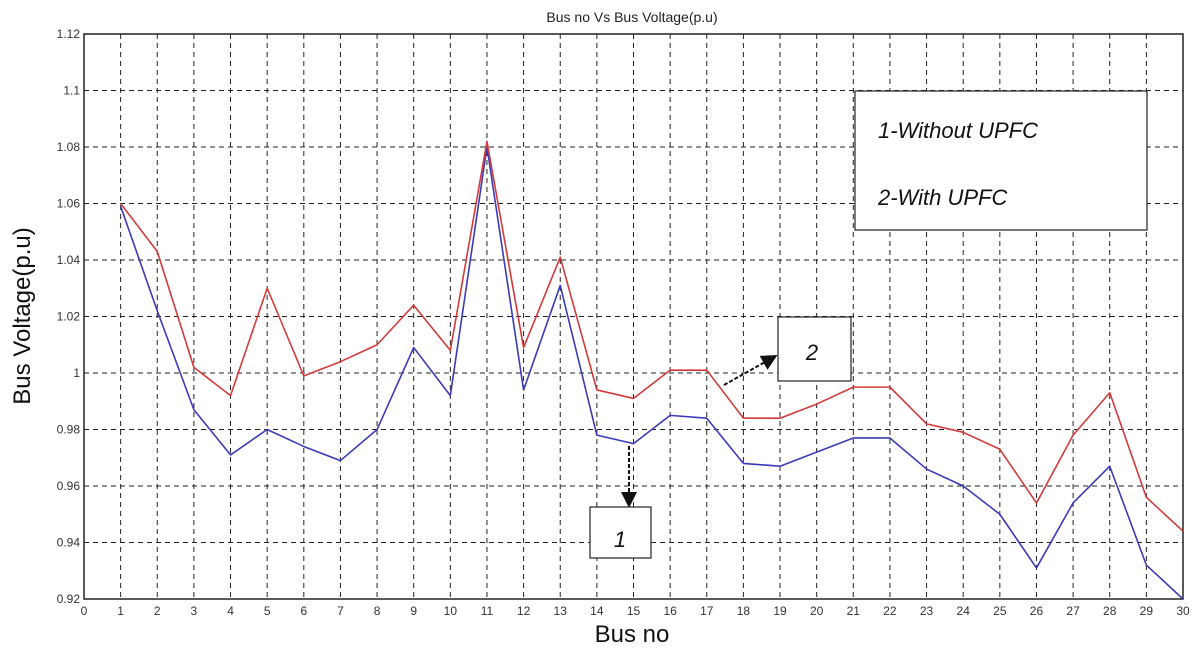  I want to click on legend-box: 1-Without UPFC 2-With UPFC, so click(1001, 160).